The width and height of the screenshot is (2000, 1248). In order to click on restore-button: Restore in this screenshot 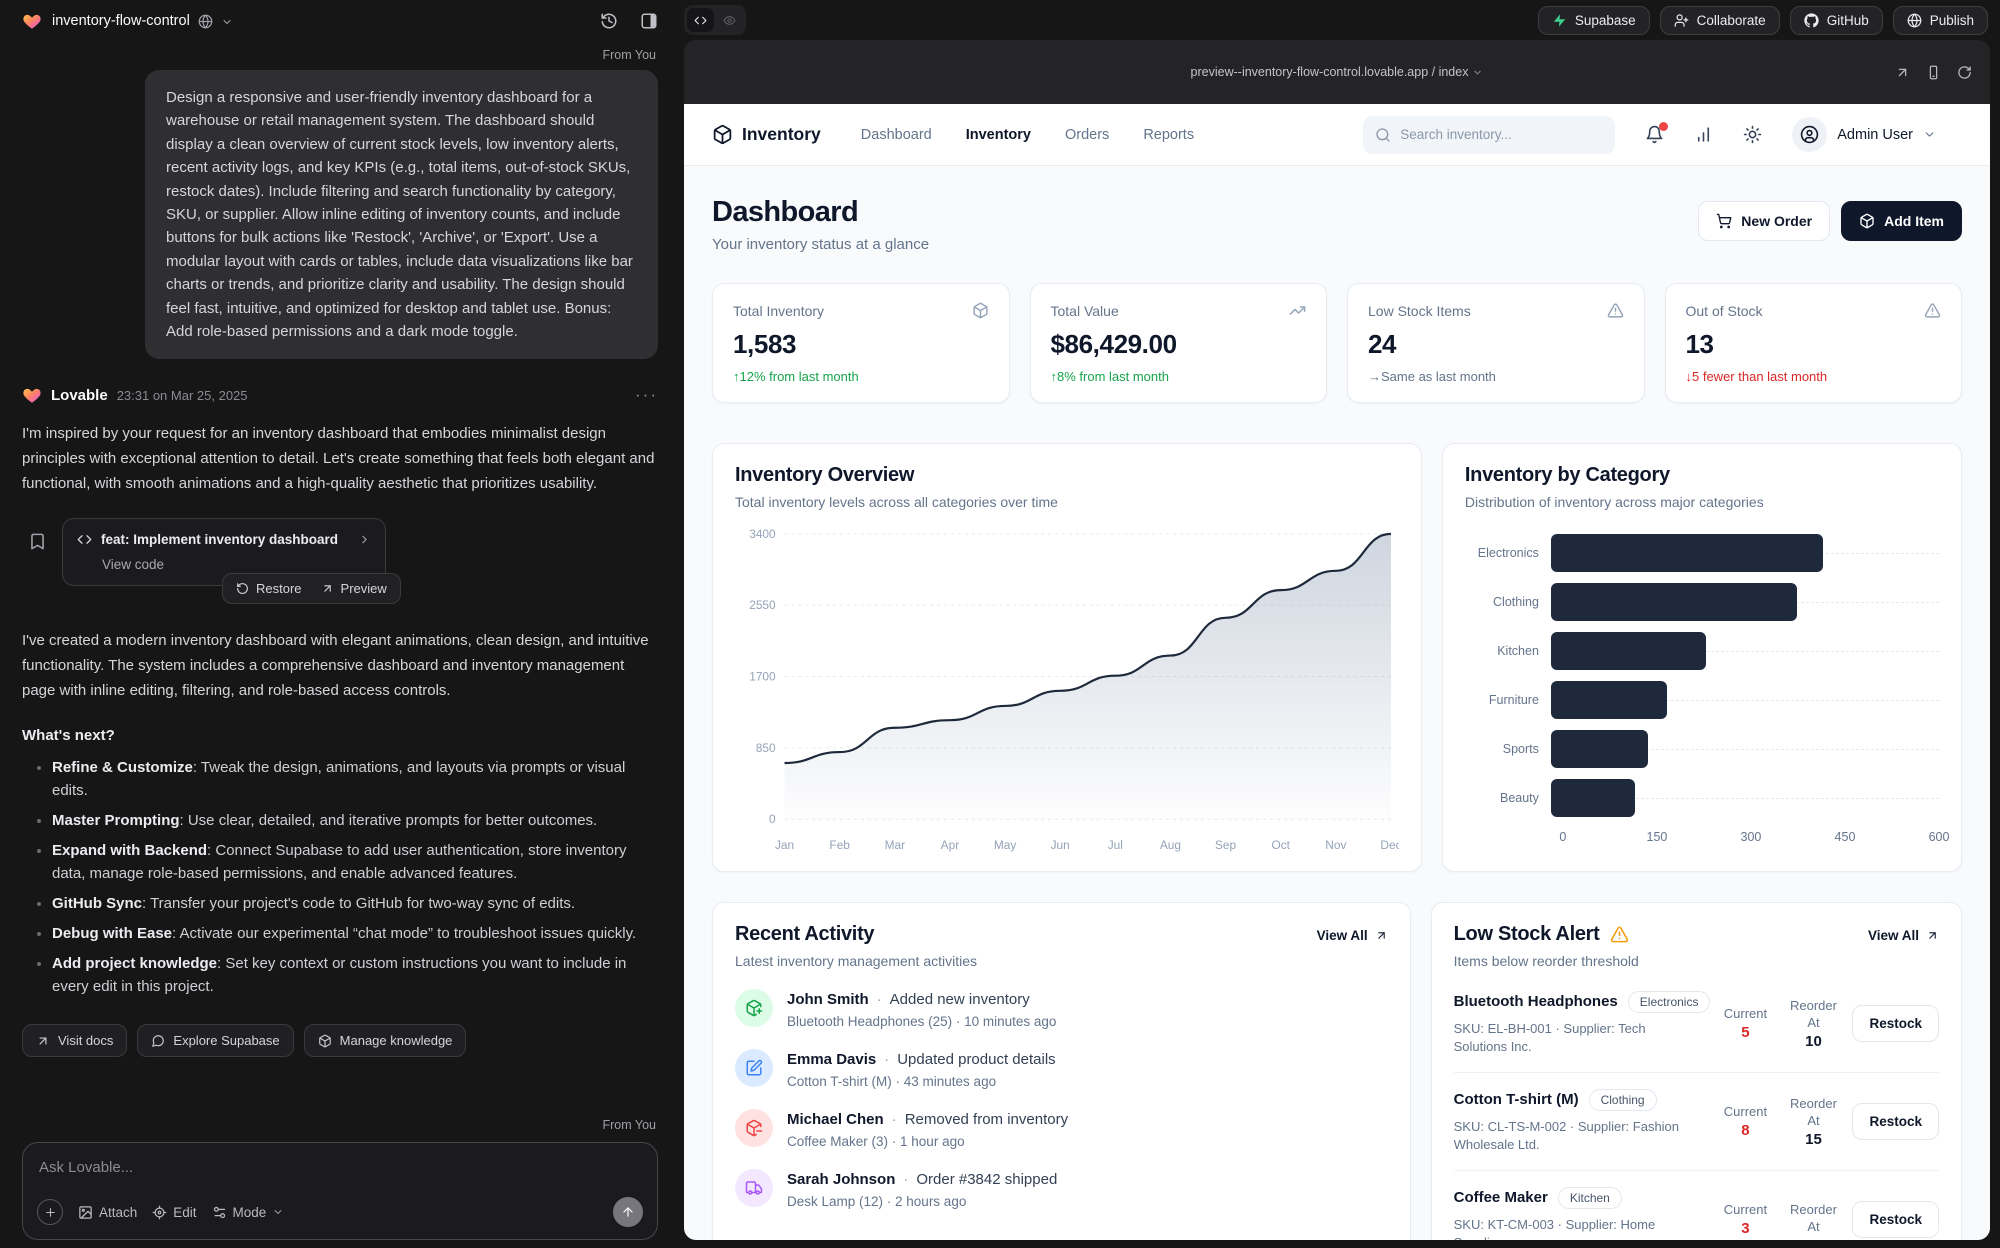, I will do `click(269, 588)`.